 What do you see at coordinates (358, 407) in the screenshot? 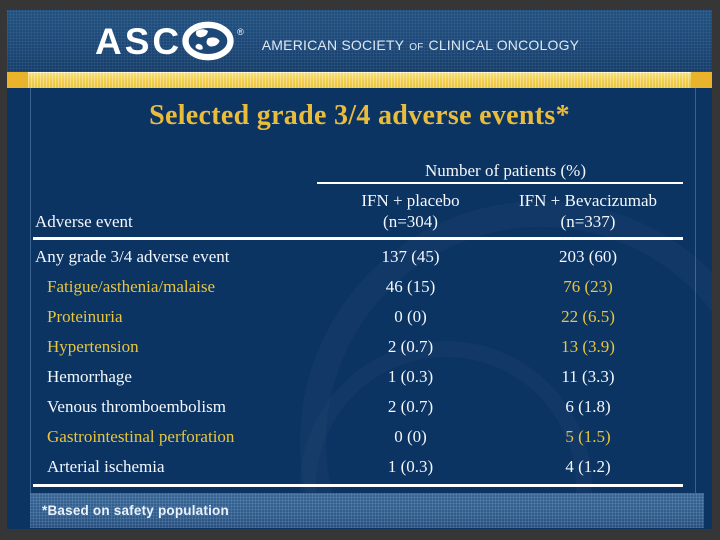
I see `table-row: Venous thromboembolism 2 (0.7) 6 (1.8)` at bounding box center [358, 407].